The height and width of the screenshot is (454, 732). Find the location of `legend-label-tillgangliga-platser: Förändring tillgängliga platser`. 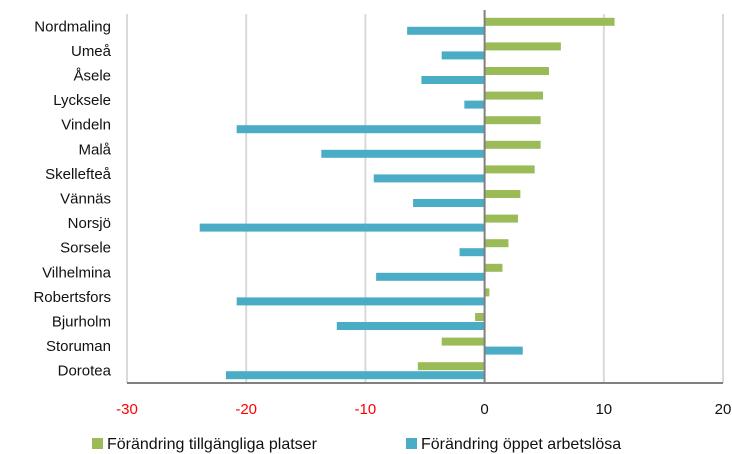

legend-label-tillgangliga-platser: Förändring tillgängliga platser is located at coordinates (212, 444).